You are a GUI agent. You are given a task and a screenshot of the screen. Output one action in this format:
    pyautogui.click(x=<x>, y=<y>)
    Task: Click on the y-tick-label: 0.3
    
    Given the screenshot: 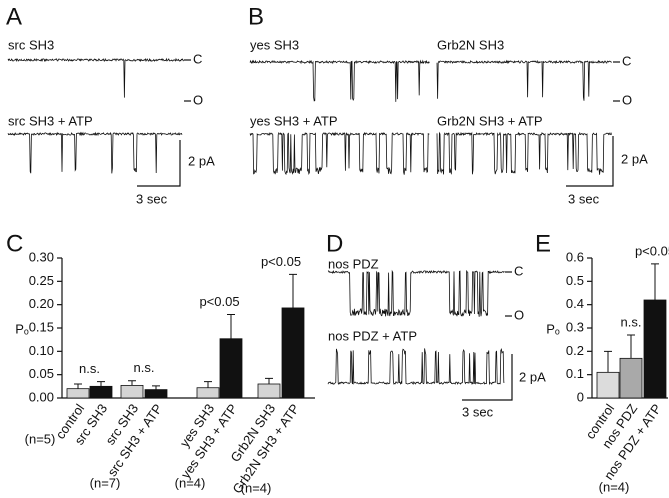 What is the action you would take?
    pyautogui.click(x=575, y=326)
    